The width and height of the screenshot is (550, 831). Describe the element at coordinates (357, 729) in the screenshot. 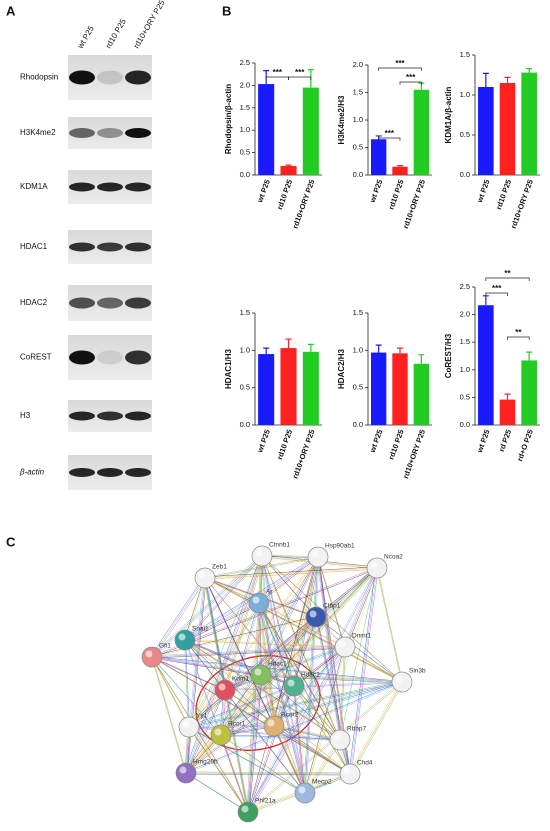

I see `node-label: Rbbp7` at that location.